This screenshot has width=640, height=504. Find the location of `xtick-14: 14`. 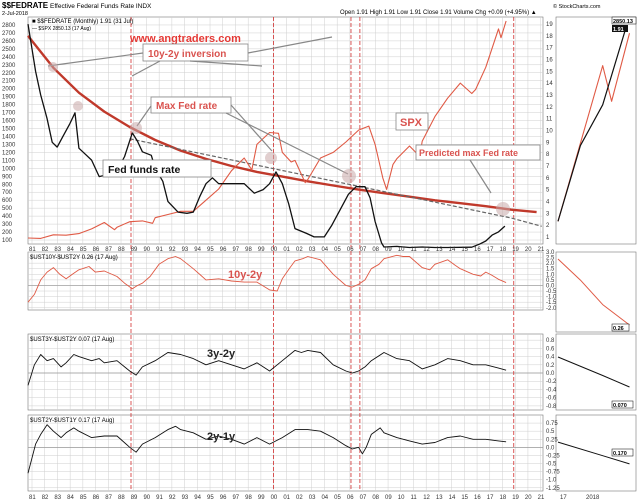

xtick-14: 14 is located at coordinates (452, 250).